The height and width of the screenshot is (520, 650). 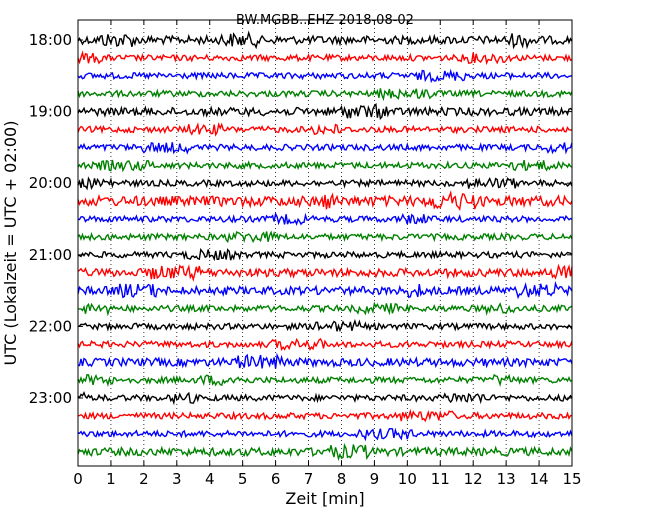 I want to click on x-axis-label: Zeit [min], so click(x=324, y=498).